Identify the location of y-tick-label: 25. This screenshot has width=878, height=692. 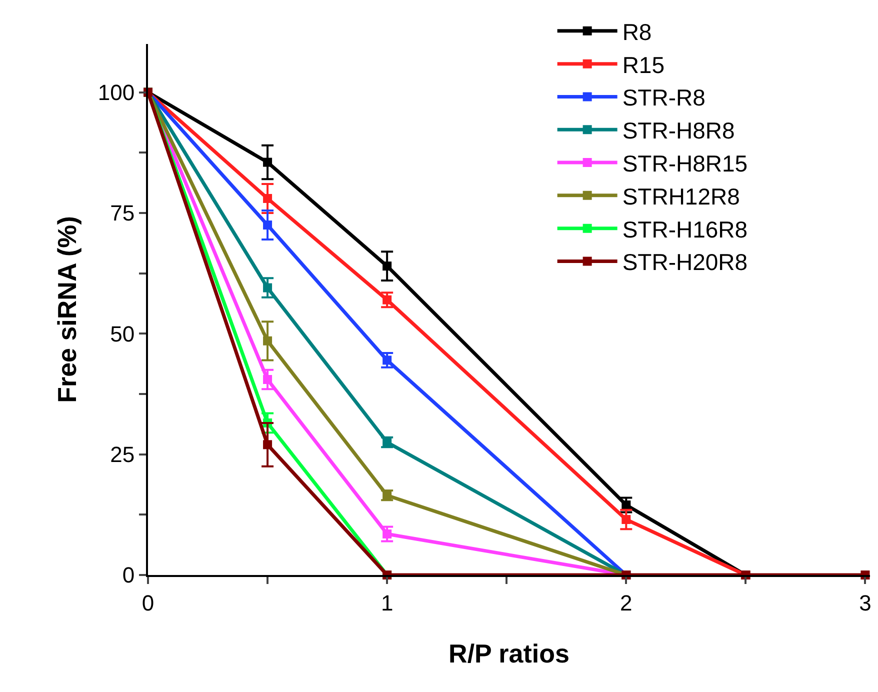
(122, 455).